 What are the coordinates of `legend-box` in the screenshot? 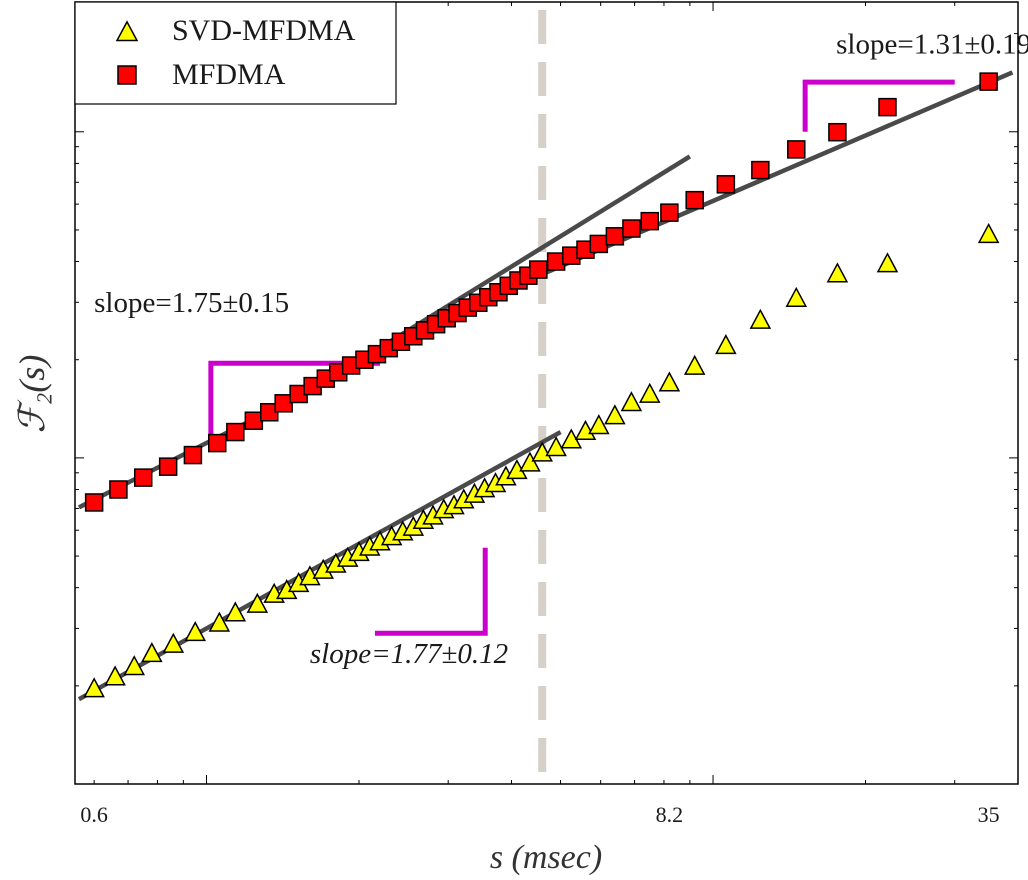 It's located at (235, 53).